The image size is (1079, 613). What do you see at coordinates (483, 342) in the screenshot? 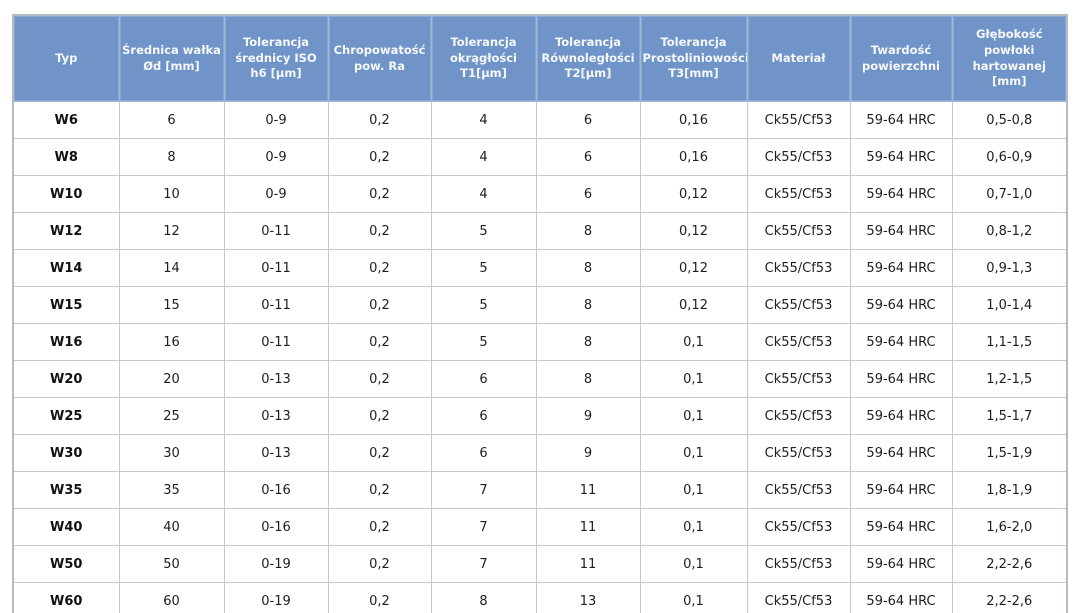
I see `table-cell: 5` at bounding box center [483, 342].